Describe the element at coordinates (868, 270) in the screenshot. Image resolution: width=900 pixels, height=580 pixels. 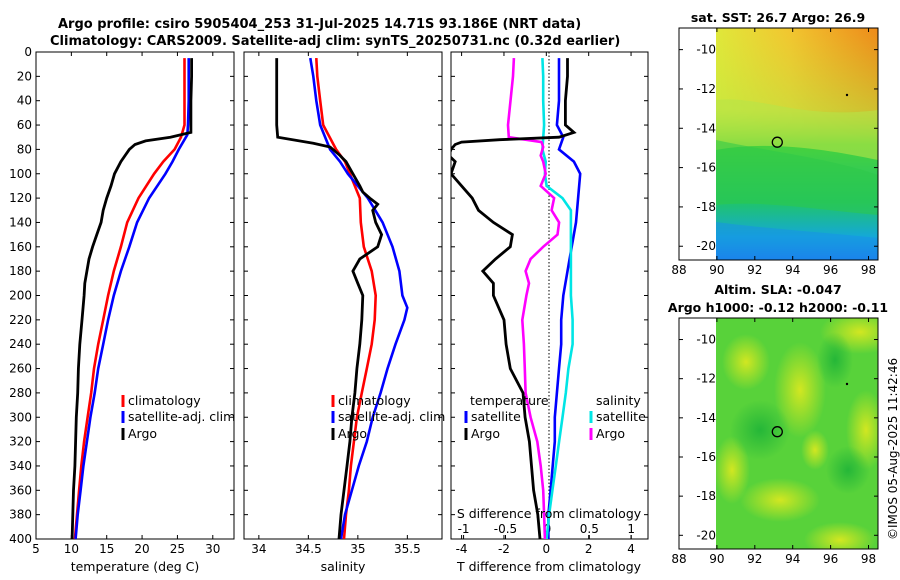
I see `map-lon-label: 98` at that location.